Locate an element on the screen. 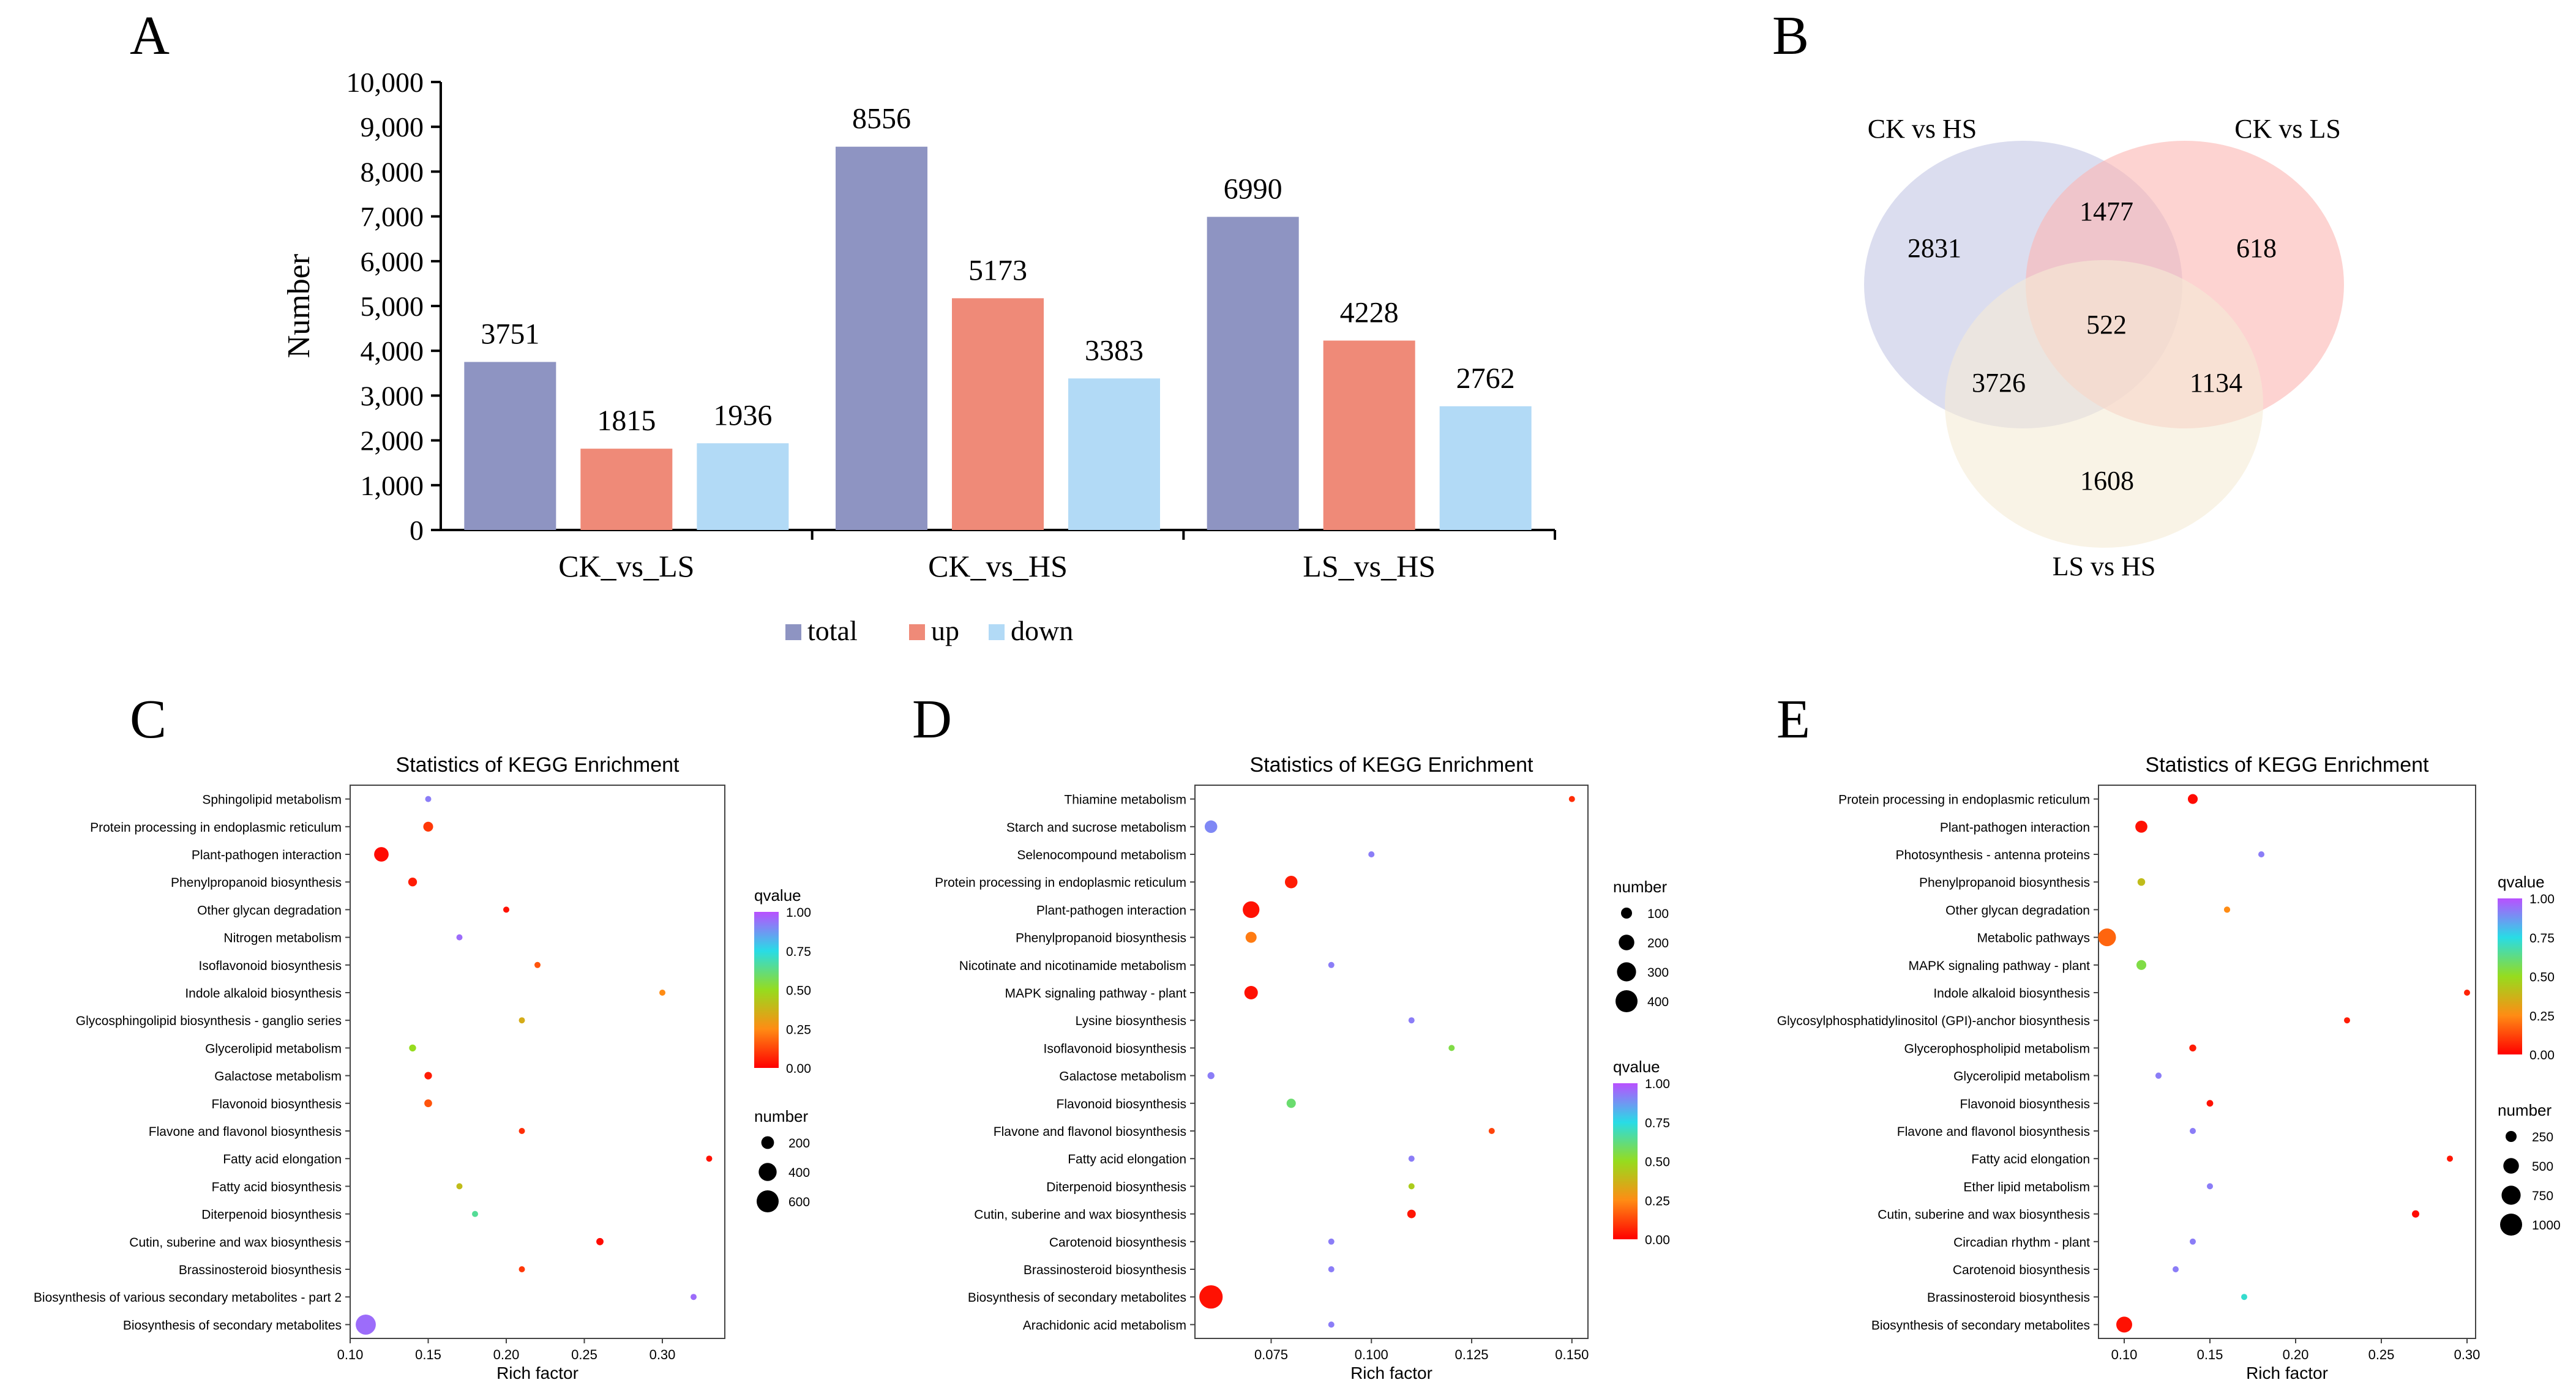 Image resolution: width=2576 pixels, height=1388 pixels. y-tick-label: 2,000 is located at coordinates (393, 441).